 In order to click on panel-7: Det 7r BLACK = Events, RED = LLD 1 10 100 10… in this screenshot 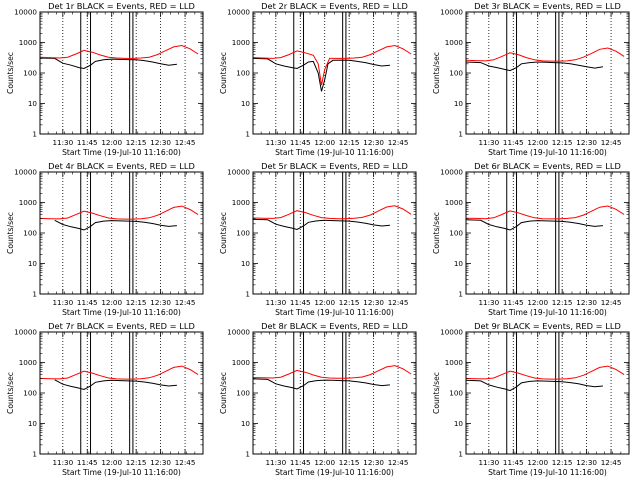, I will do `click(105, 399)`.